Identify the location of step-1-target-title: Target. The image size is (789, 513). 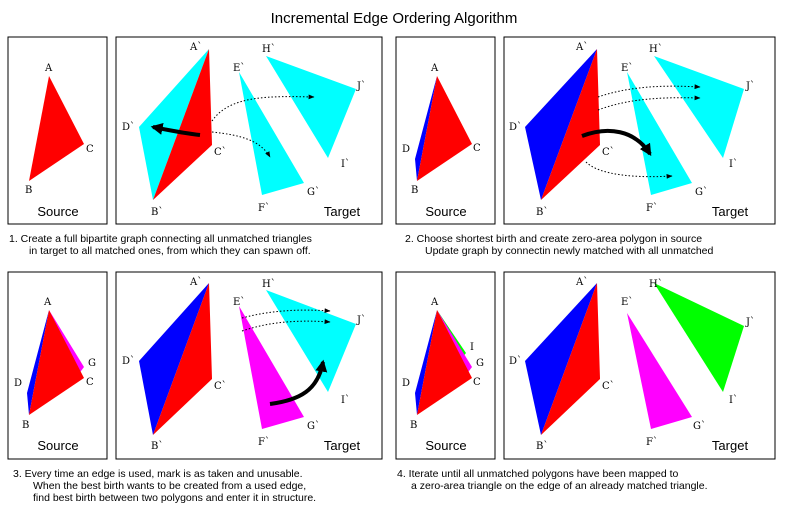
(342, 211).